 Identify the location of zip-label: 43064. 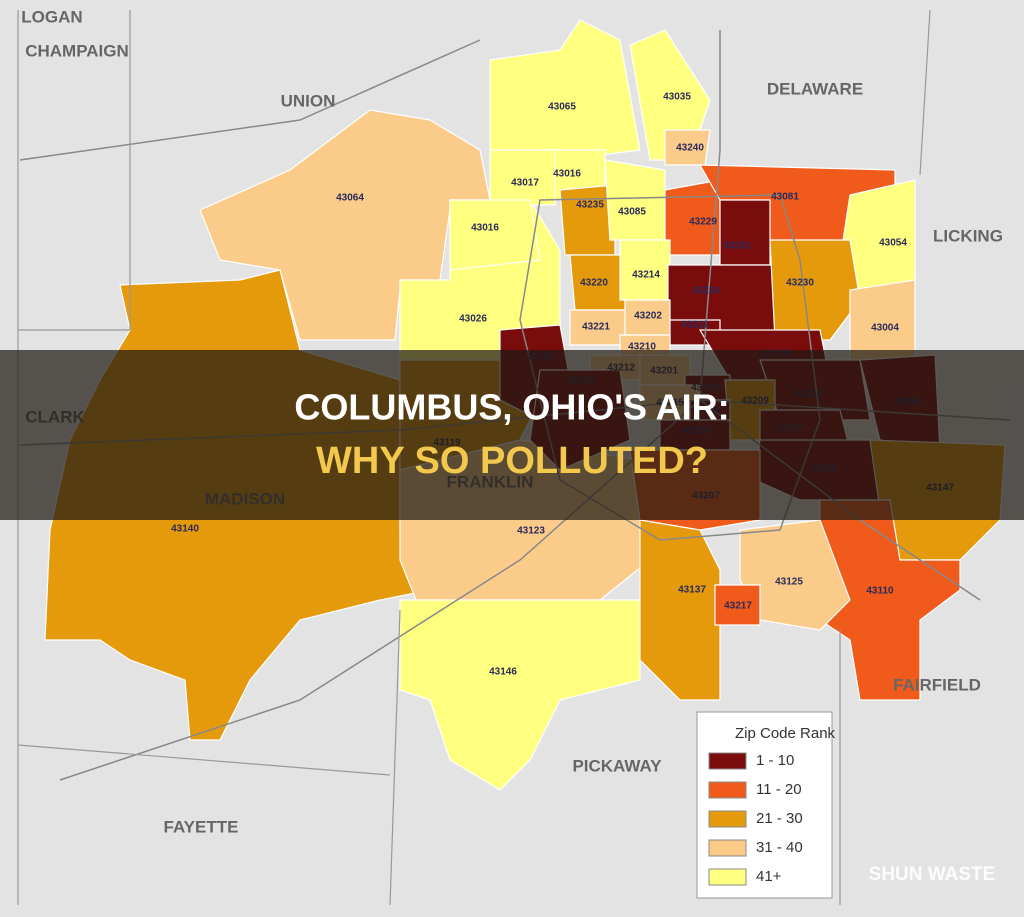
(350, 198).